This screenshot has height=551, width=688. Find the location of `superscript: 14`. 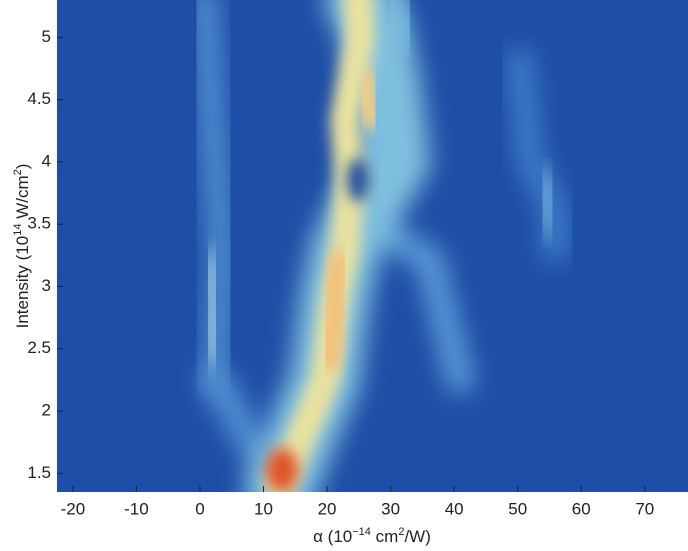

superscript: 14 is located at coordinates (18, 230).